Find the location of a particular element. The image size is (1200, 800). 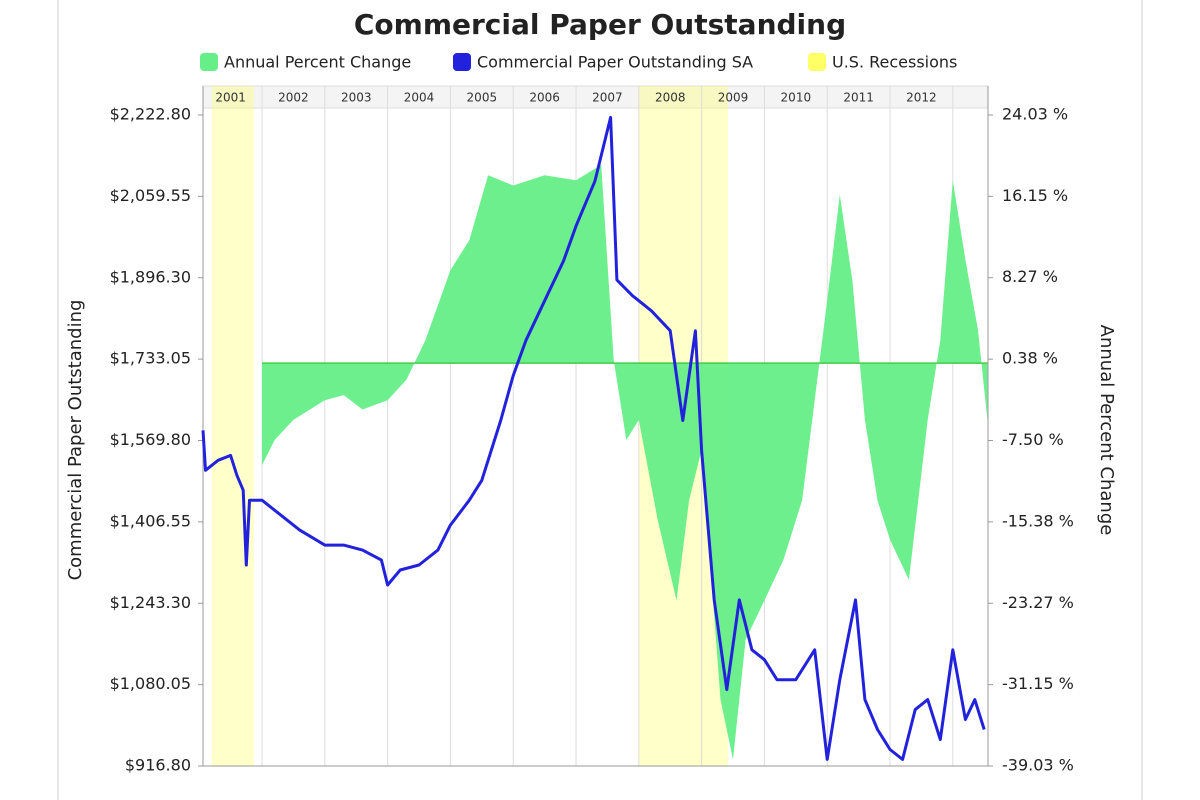

y2-tick-label: 8.27 % is located at coordinates (1030, 276).